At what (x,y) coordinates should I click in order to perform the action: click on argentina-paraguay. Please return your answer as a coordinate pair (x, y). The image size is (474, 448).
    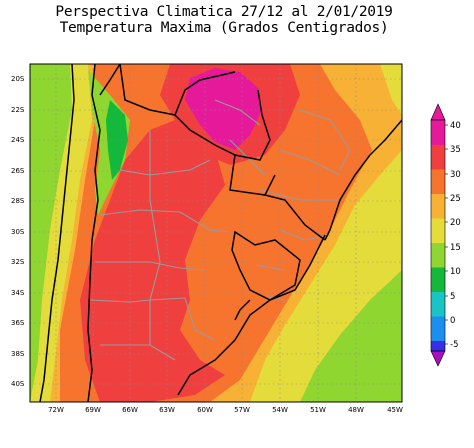
    Looking at the image, I should click on (252, 175).